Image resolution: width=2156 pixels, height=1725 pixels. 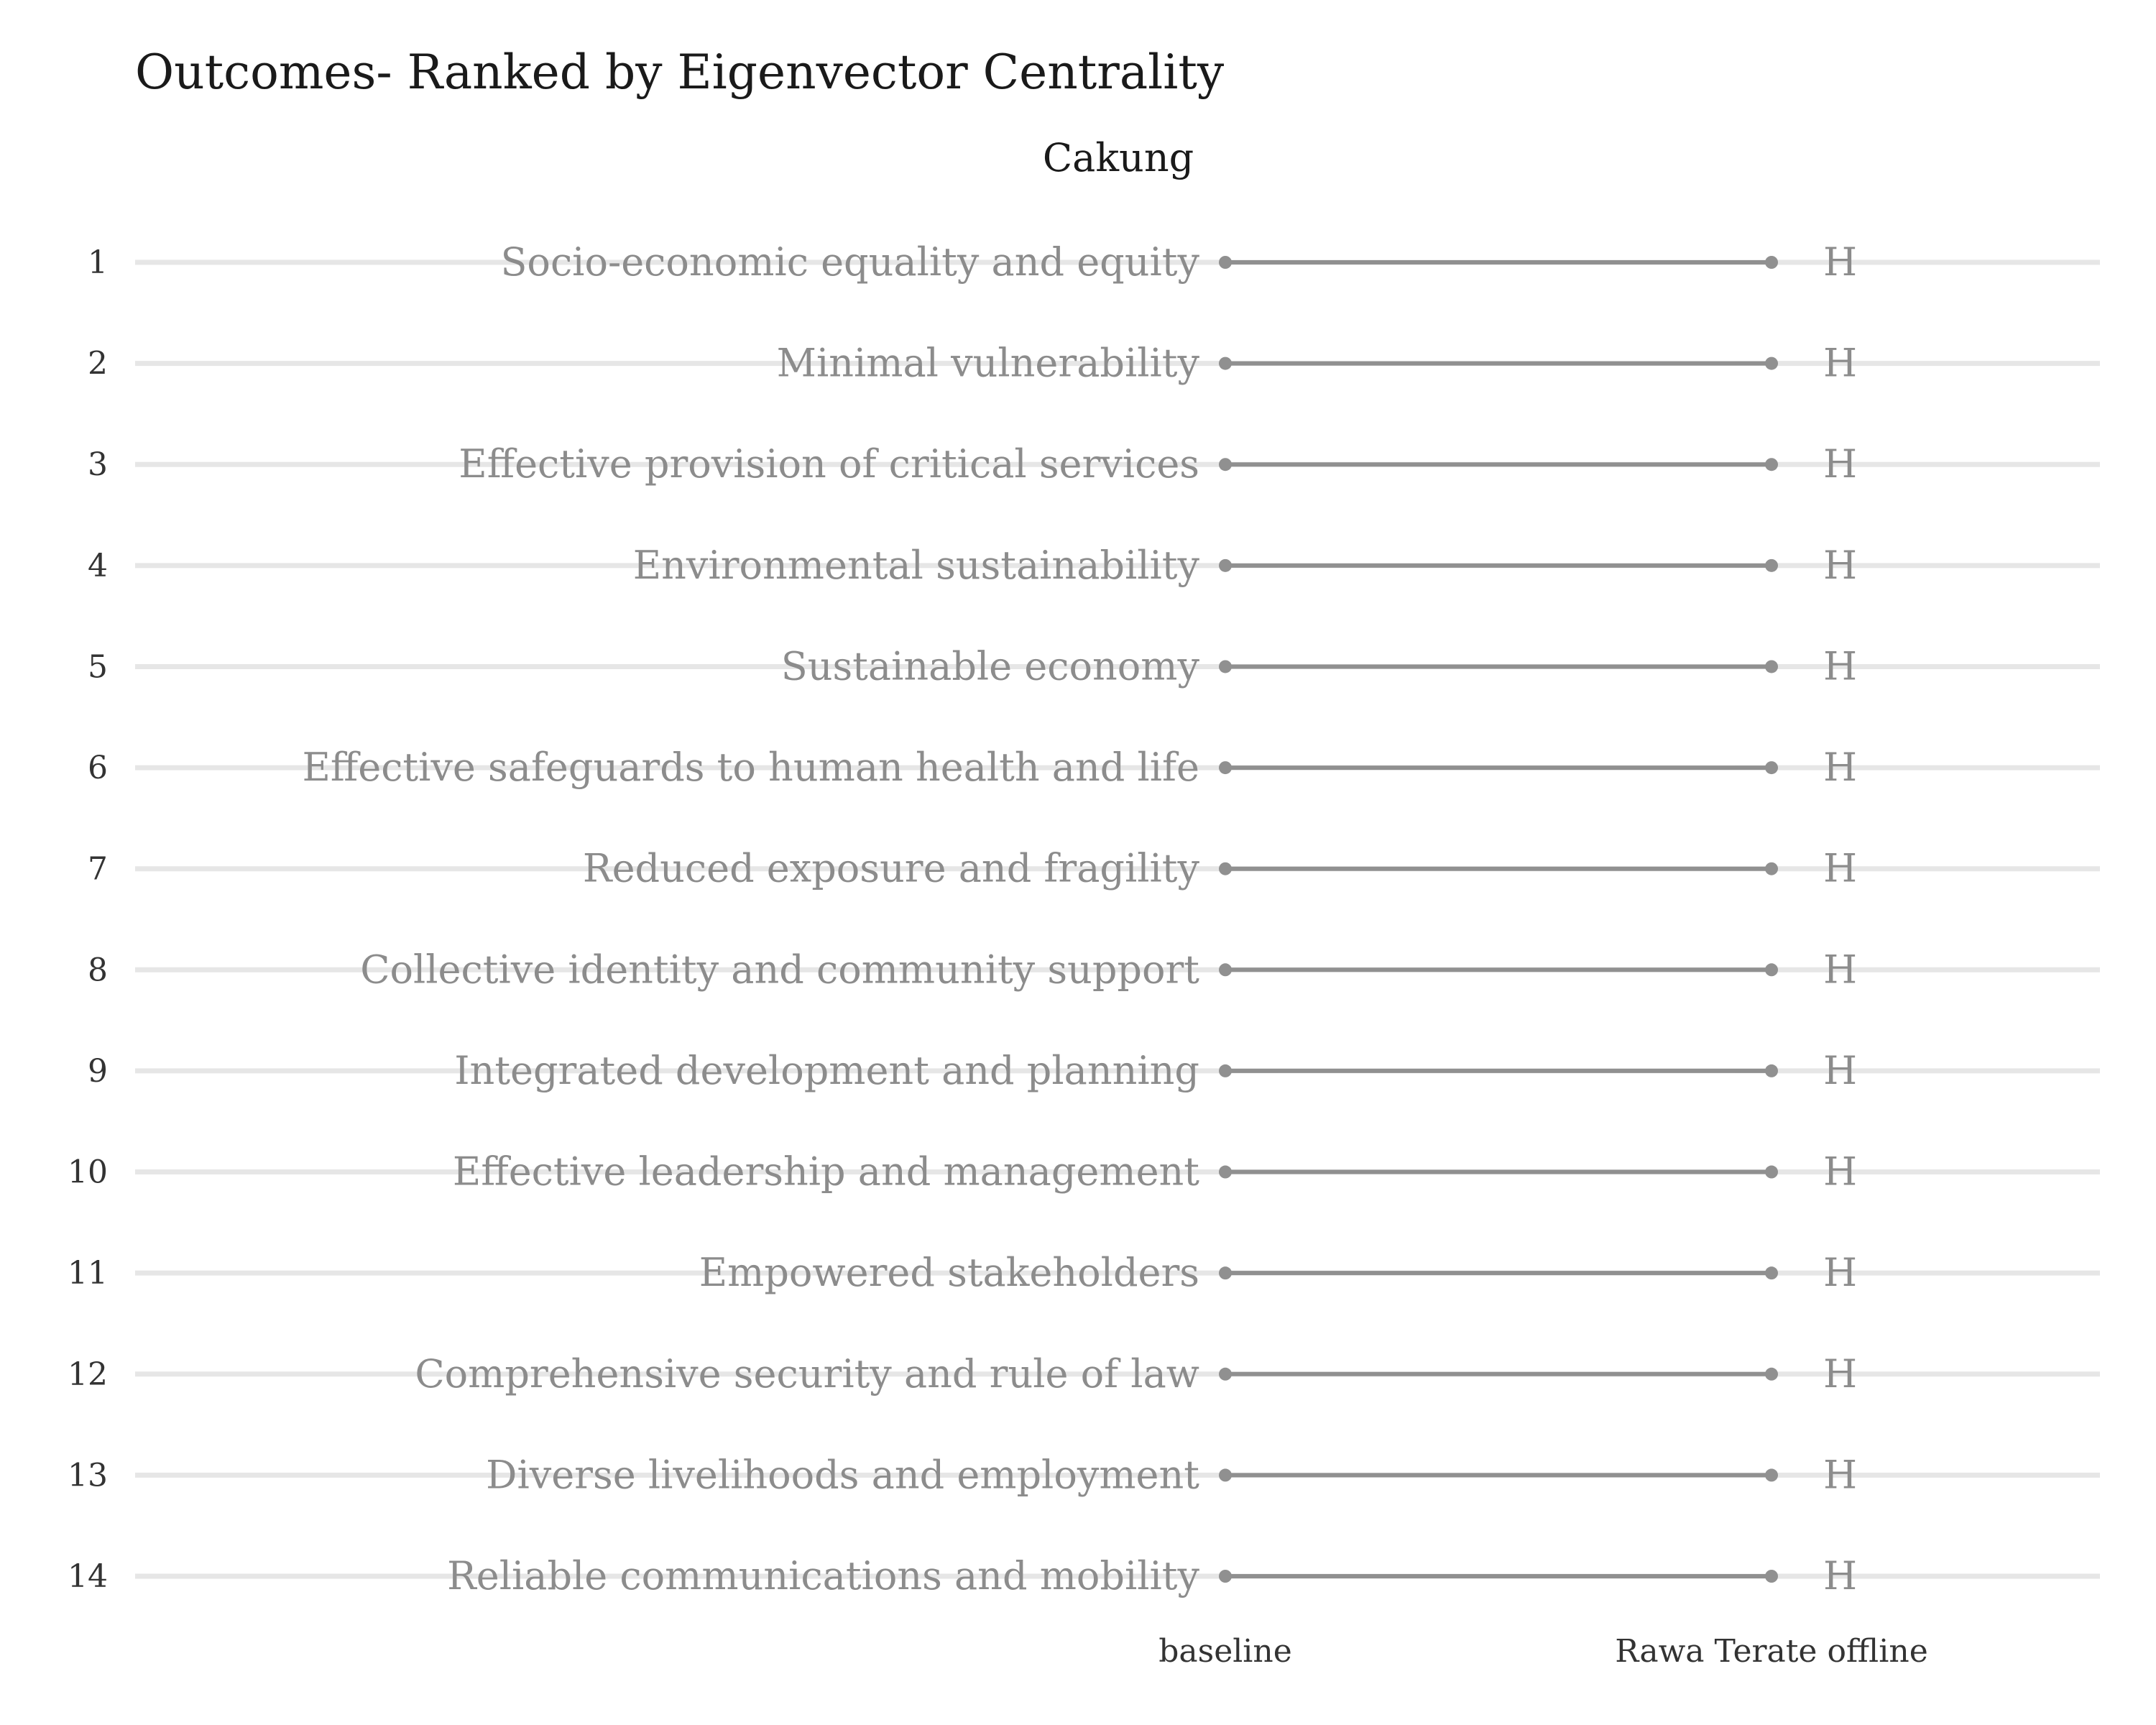 I want to click on series-group: Comprehensive security and rule of law H, so click(x=1136, y=1374).